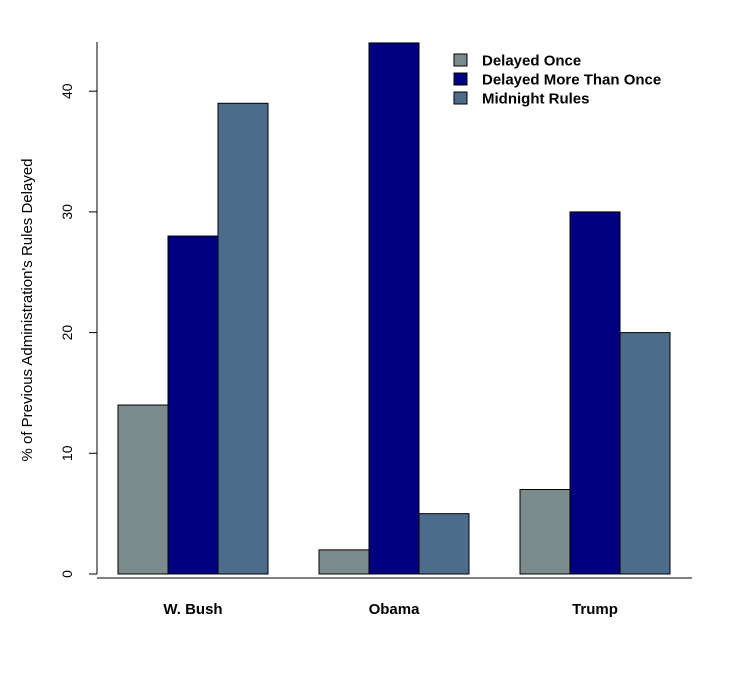 This screenshot has height=675, width=734. What do you see at coordinates (78, 330) in the screenshot?
I see `y-ticks: 0 10 20 30 40` at bounding box center [78, 330].